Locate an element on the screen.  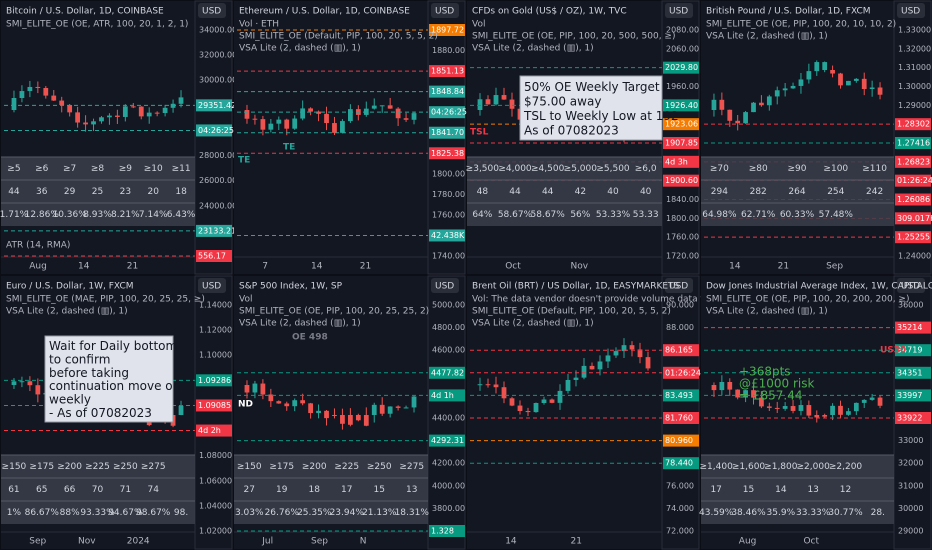
table-cell: 29 is located at coordinates (70, 192).